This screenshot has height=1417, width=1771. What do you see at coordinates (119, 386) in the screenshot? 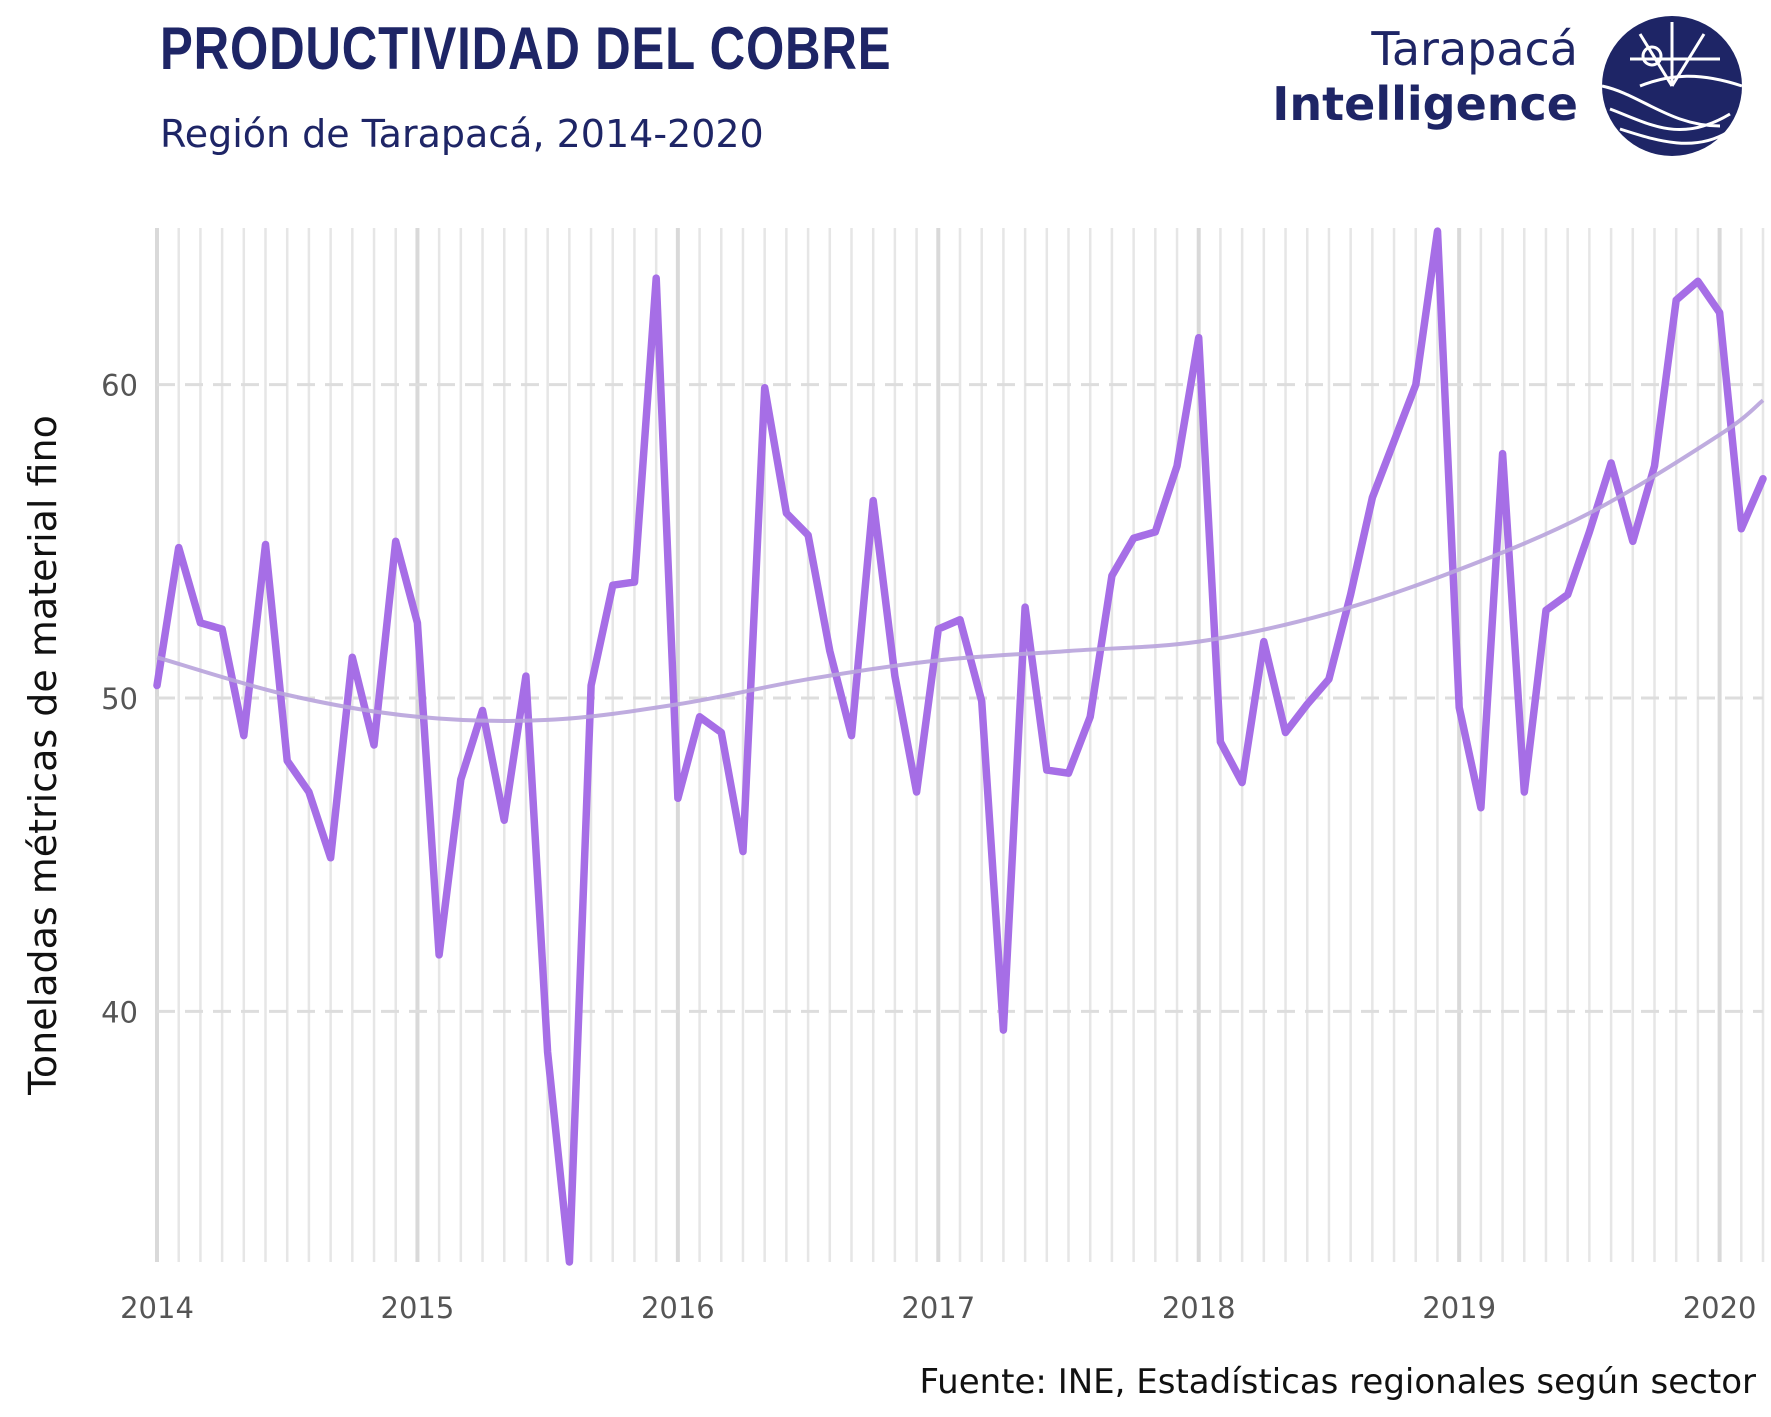
I see `y-tick-label: 60` at bounding box center [119, 386].